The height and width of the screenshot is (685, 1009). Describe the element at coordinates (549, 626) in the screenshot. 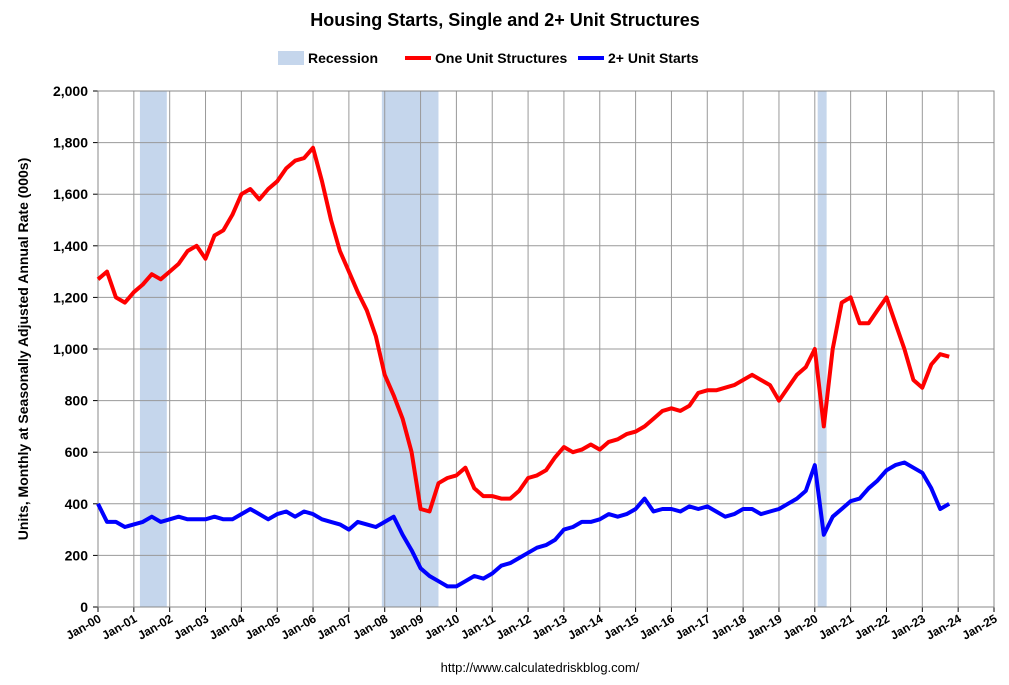

I see `x-tick-label: Jan-13` at that location.